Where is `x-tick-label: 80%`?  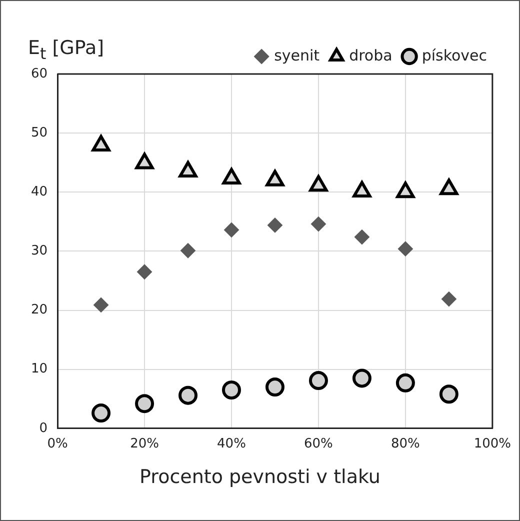 x-tick-label: 80% is located at coordinates (405, 444).